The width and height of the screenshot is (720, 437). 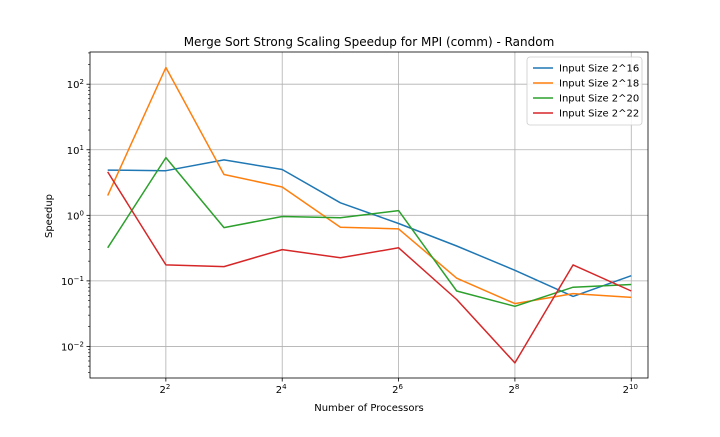 I want to click on y-tick-label: 102, so click(x=75, y=84).